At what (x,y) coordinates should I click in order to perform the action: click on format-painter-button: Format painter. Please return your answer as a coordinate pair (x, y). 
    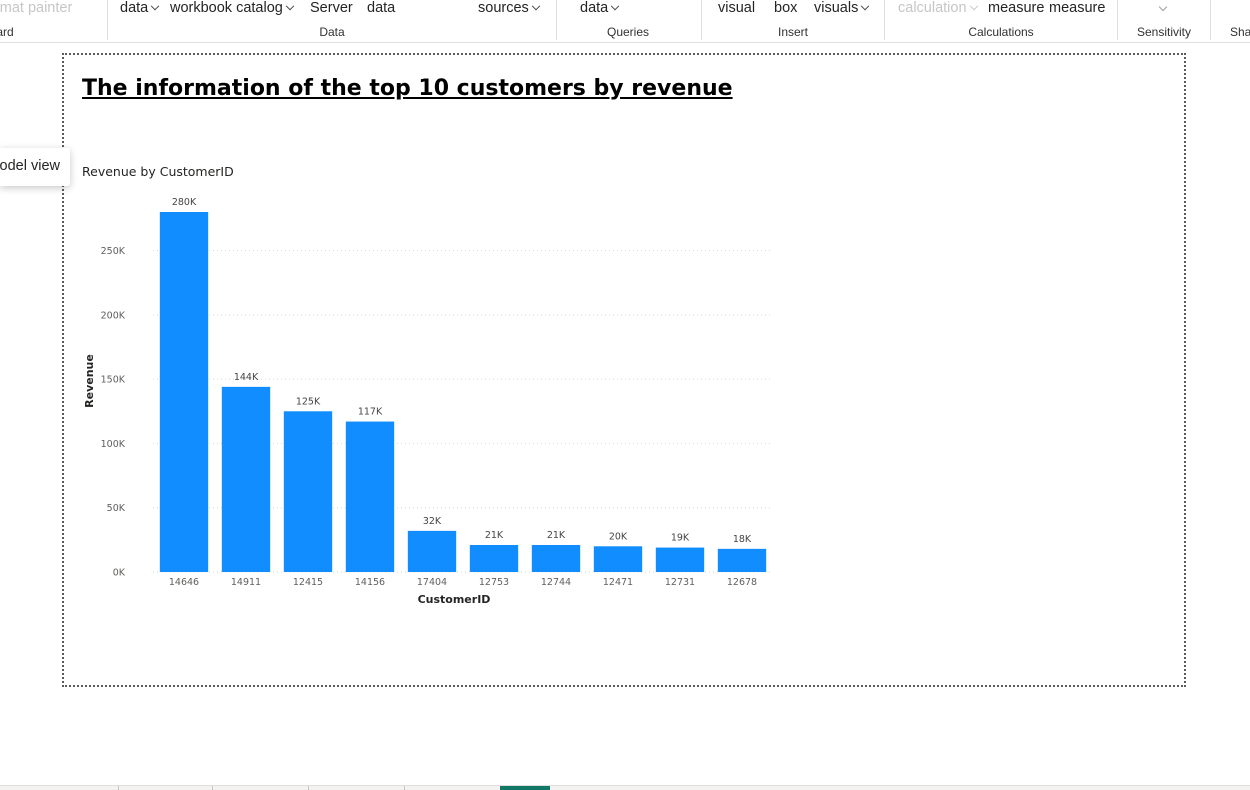
    Looking at the image, I should click on (36, 9).